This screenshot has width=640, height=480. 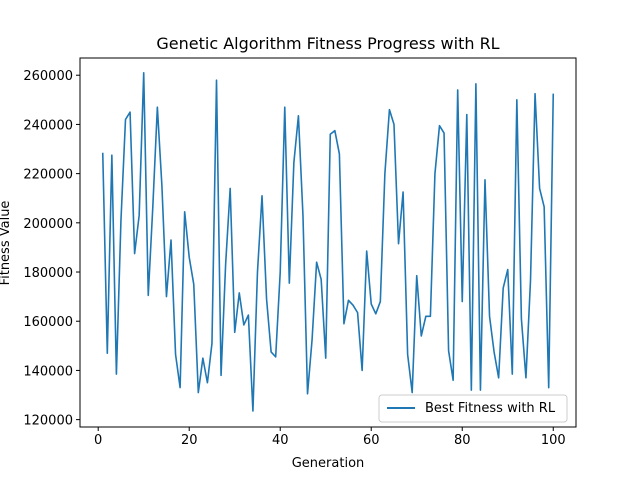 What do you see at coordinates (48, 175) in the screenshot?
I see `y-tick-label: 220000` at bounding box center [48, 175].